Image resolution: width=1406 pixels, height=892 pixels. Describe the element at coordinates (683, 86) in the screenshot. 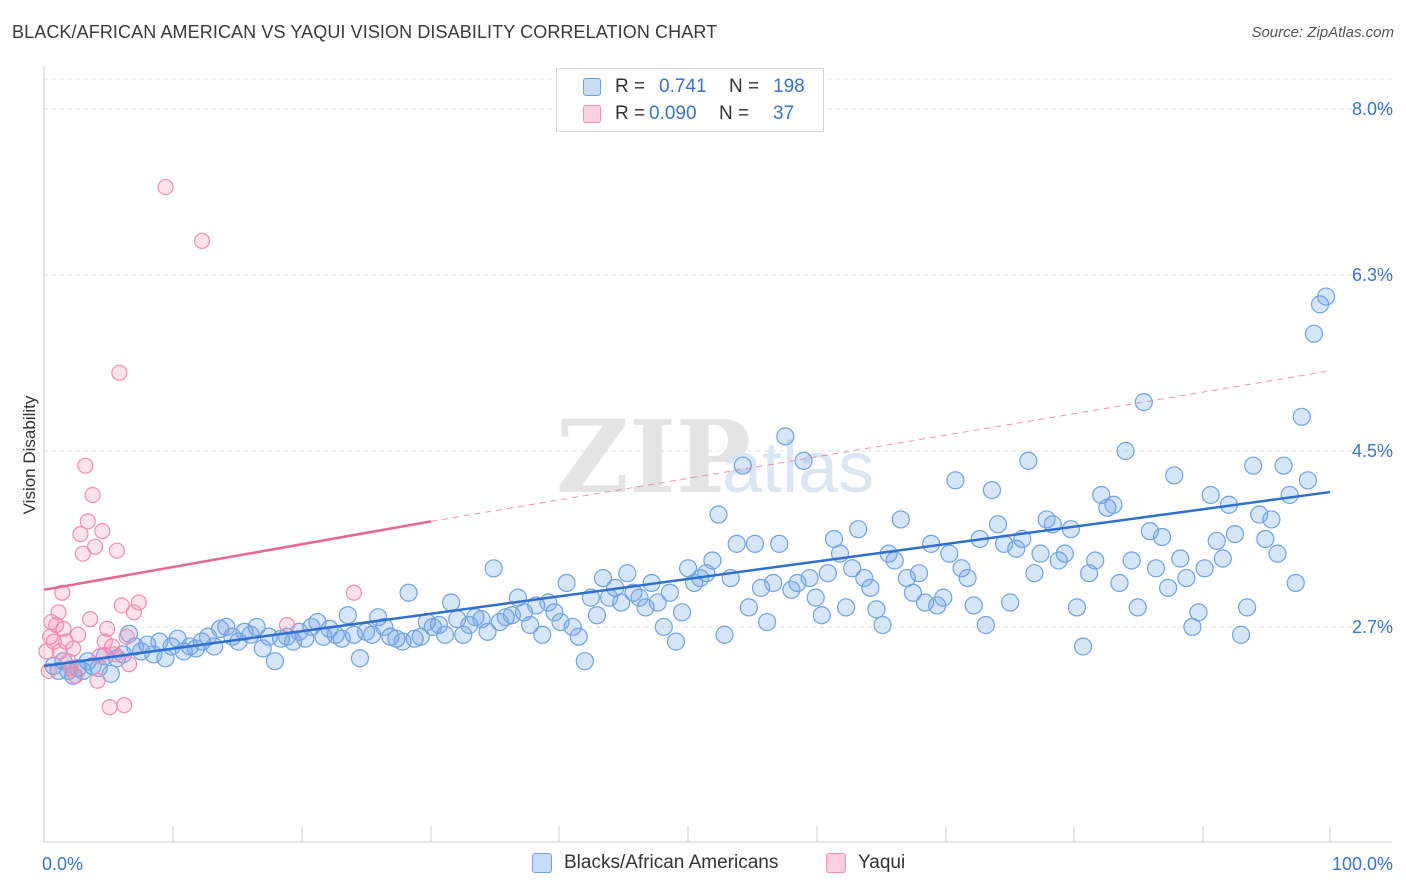

I see `r-value: 0.741` at that location.